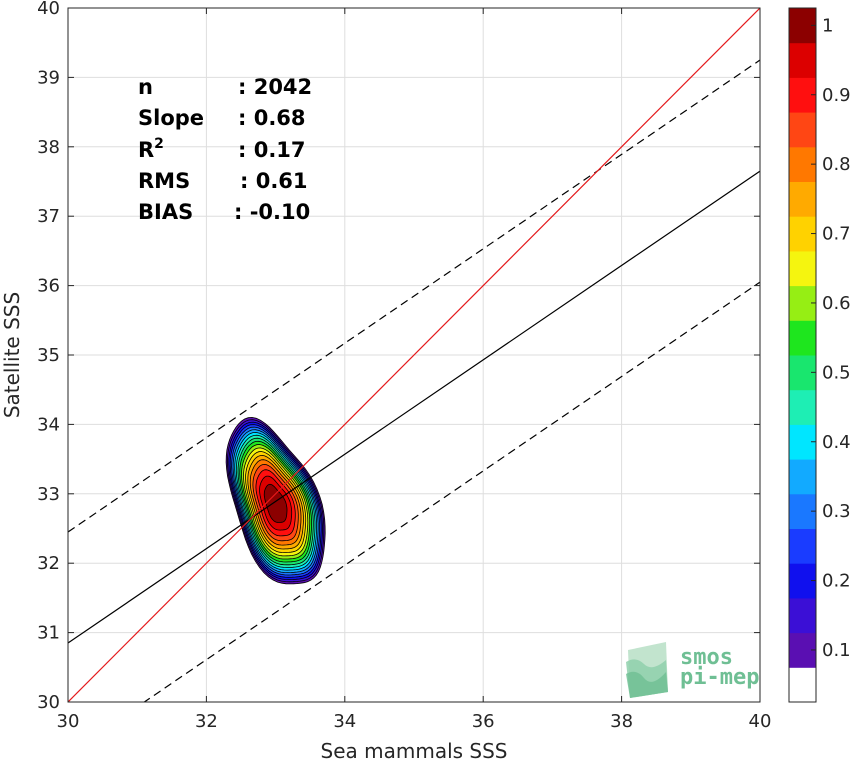 This screenshot has width=857, height=764. I want to click on smos-pimep-logo: smos pi-mep, so click(692, 670).